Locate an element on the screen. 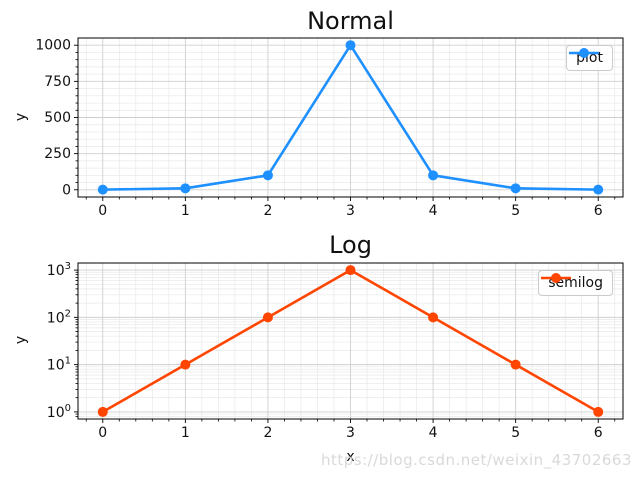 The width and height of the screenshot is (640, 480). svg-text: 10⁰ is located at coordinates (59, 412).